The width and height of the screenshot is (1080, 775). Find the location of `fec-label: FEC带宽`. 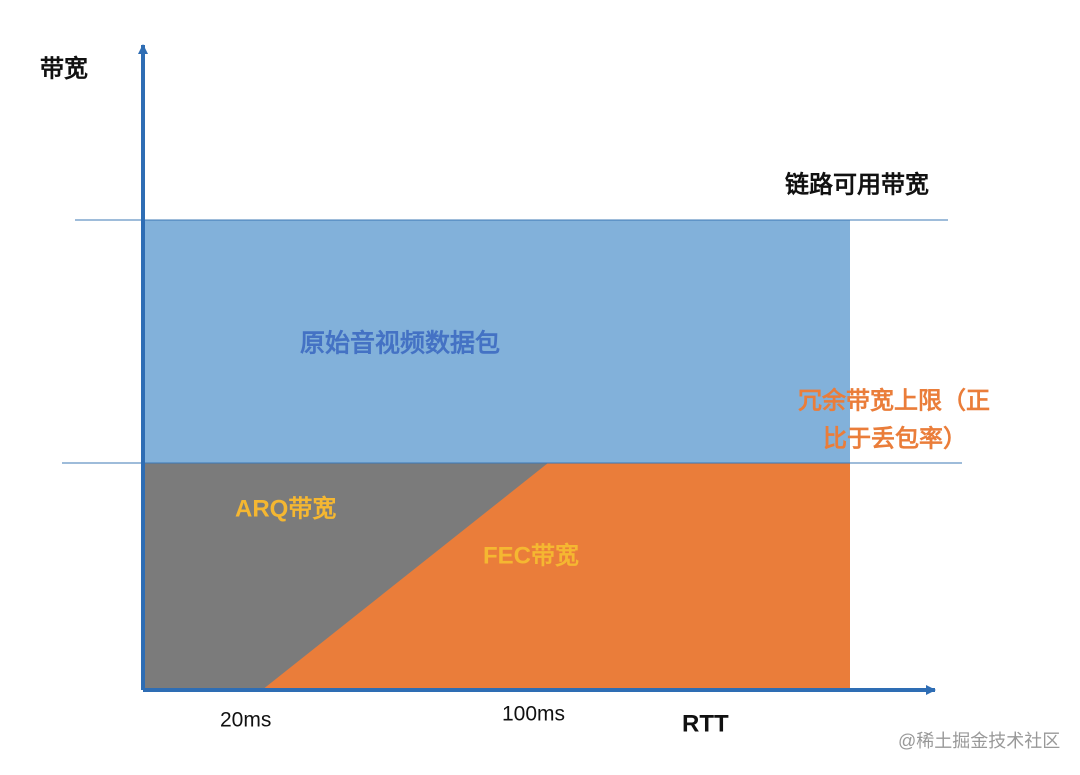

fec-label: FEC带宽 is located at coordinates (531, 555).